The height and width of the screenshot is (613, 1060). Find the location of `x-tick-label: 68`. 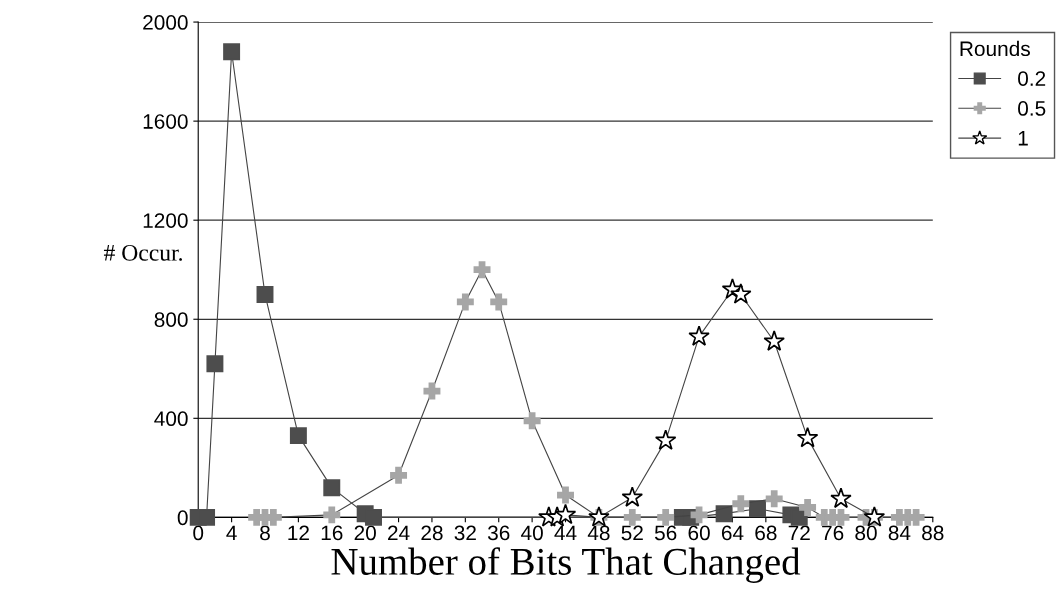

x-tick-label: 68 is located at coordinates (766, 533).